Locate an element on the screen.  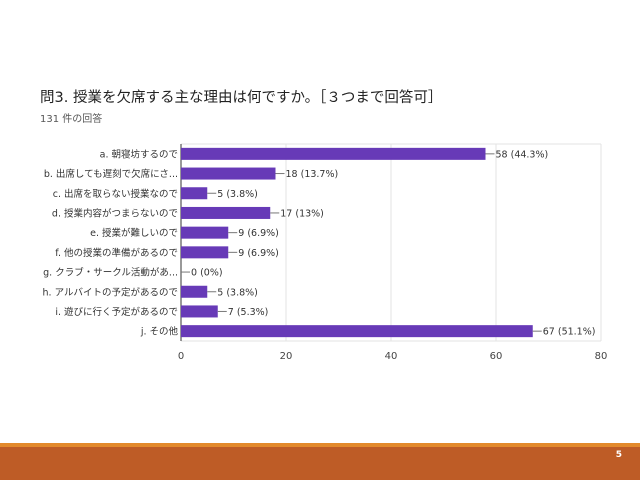
data-label: 0 (0%) is located at coordinates (207, 273).